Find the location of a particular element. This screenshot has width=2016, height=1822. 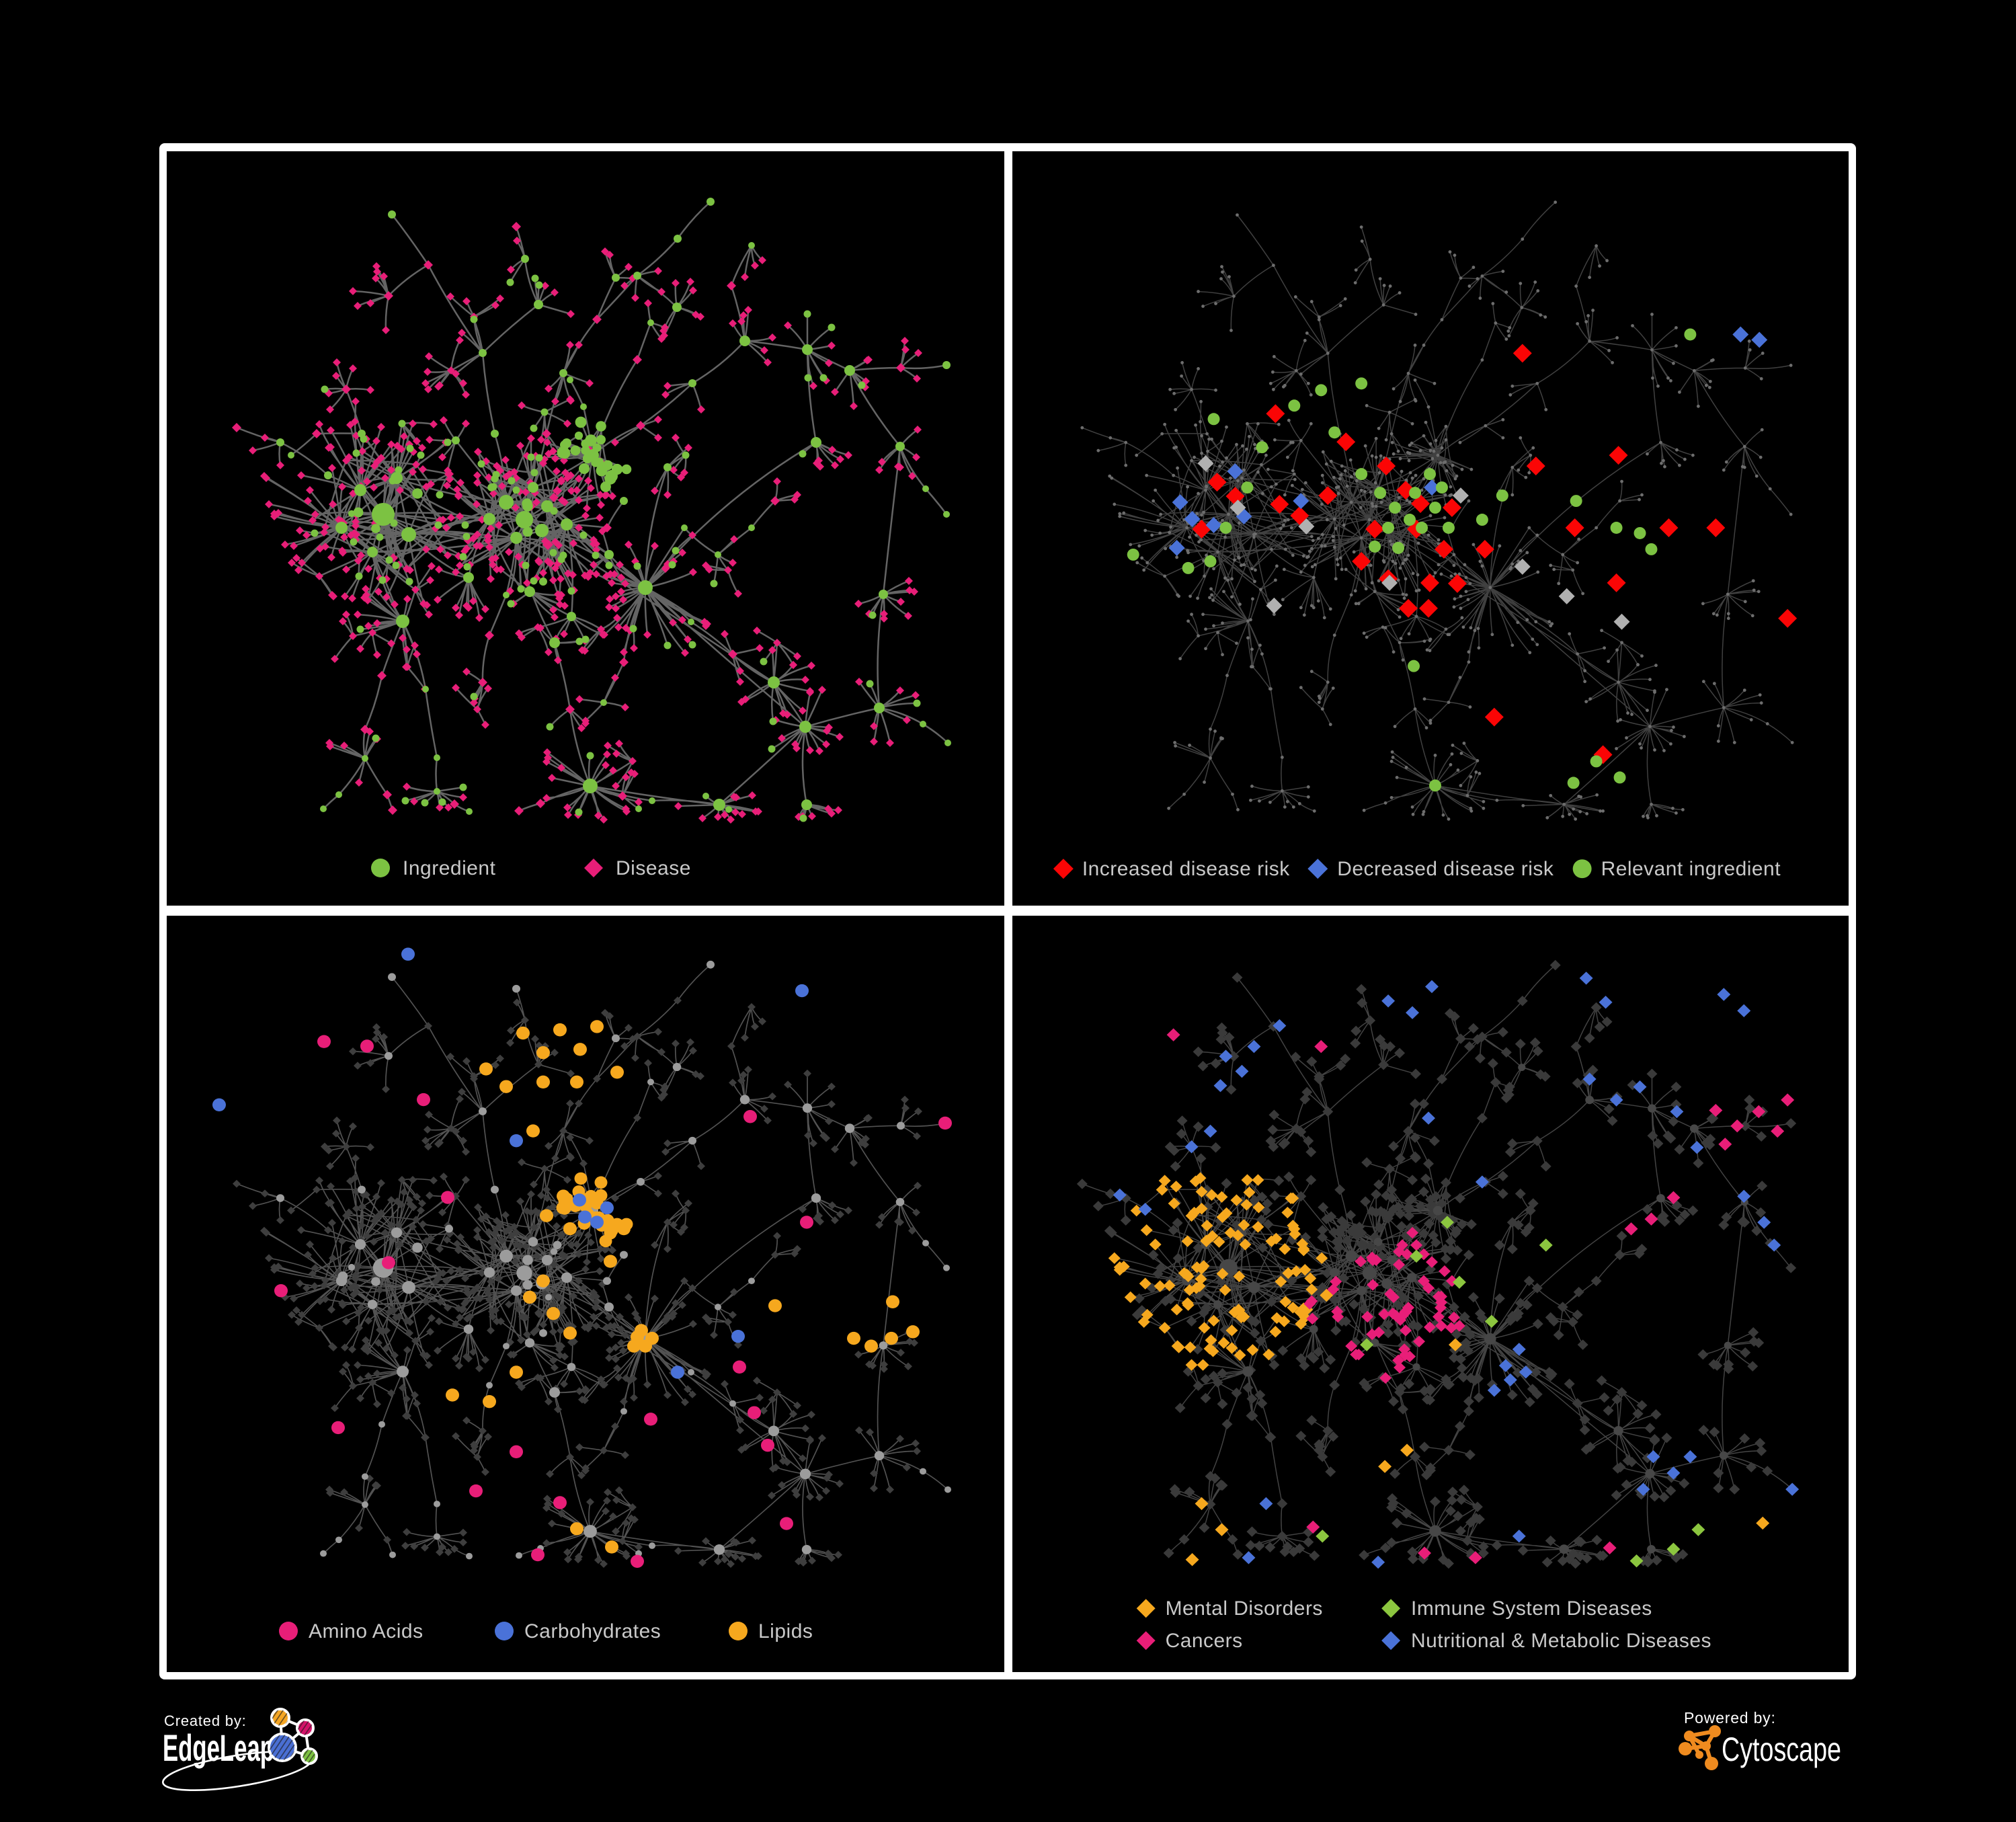

svg-text: Created by: is located at coordinates (205, 1720).